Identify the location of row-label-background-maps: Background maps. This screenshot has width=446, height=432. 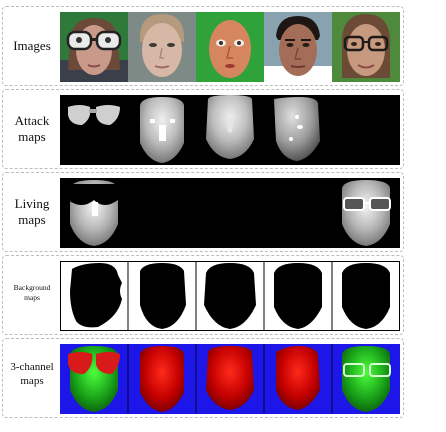
(32, 293).